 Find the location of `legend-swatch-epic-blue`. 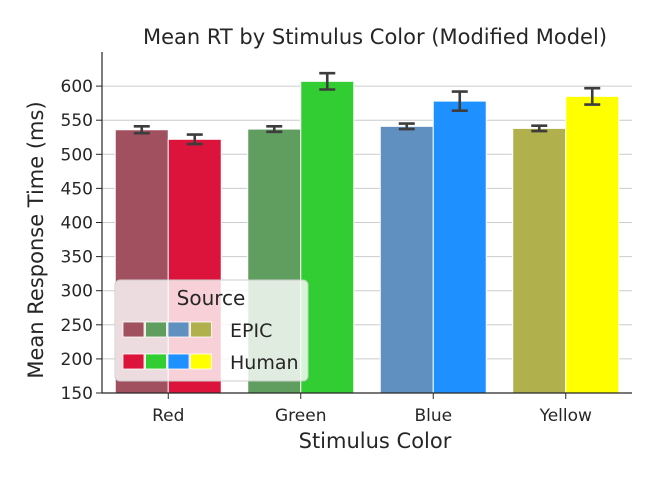

legend-swatch-epic-blue is located at coordinates (178, 329).